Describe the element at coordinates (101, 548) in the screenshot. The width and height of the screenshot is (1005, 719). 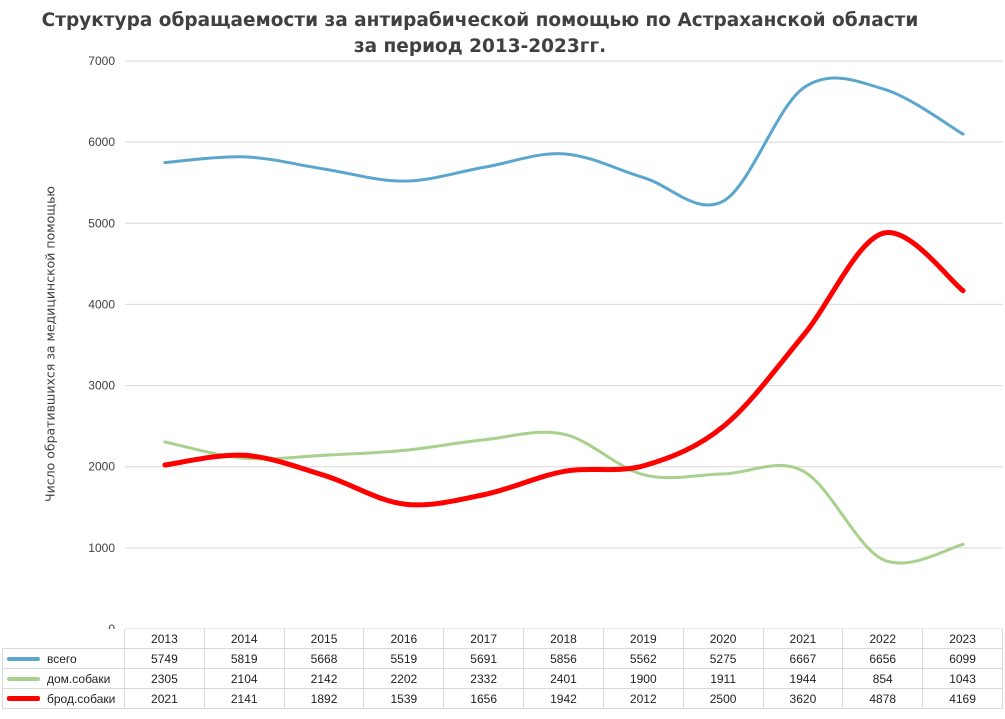
I see `y-tick-label: 1000` at that location.